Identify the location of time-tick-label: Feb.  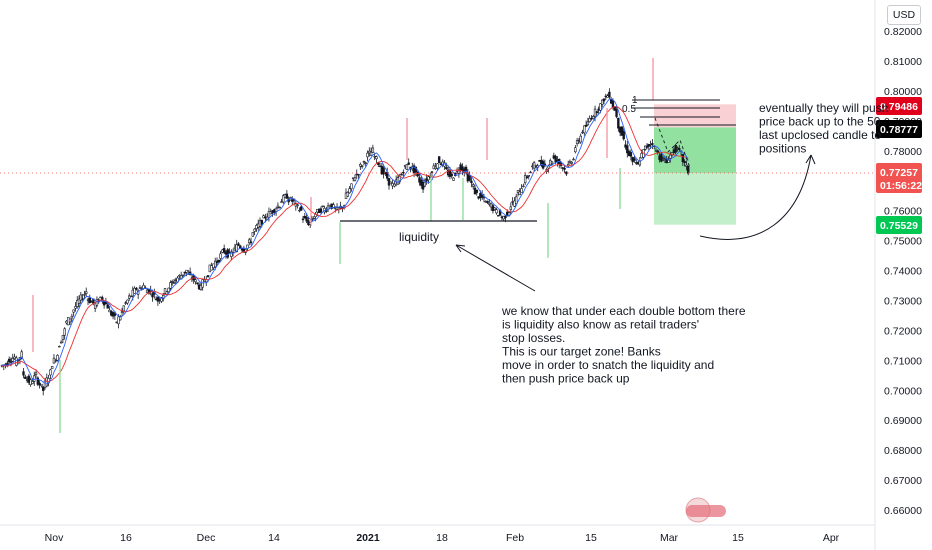
(515, 538).